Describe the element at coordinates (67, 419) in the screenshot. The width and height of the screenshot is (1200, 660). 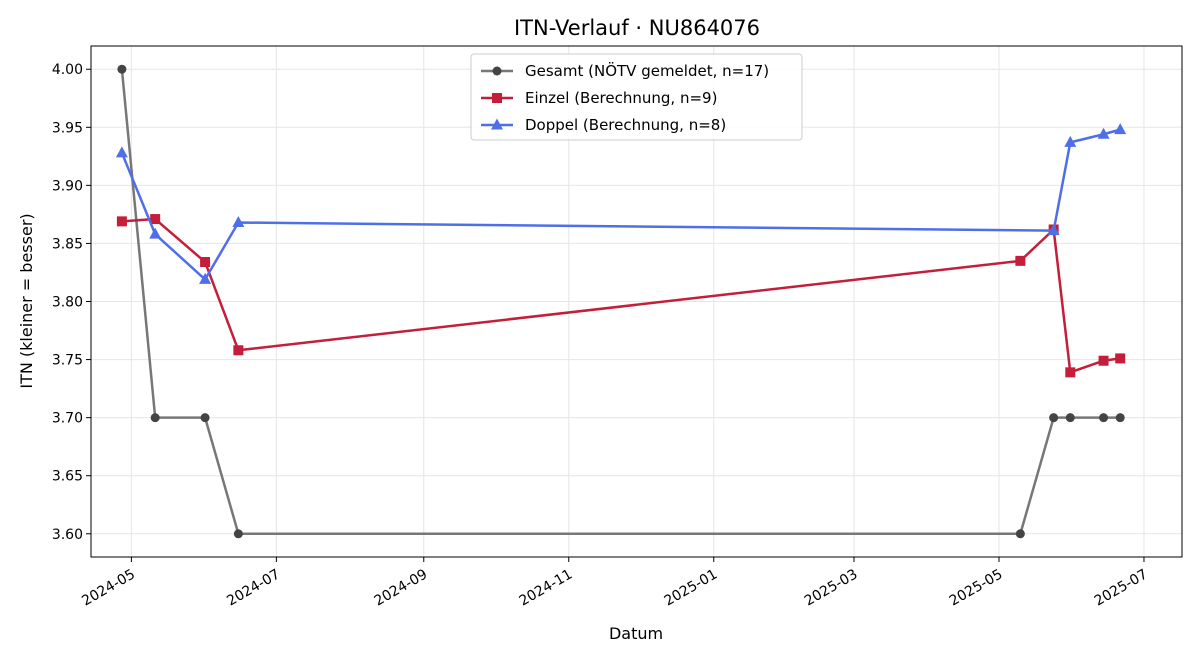
I see `y-tick-label: 3.70` at that location.